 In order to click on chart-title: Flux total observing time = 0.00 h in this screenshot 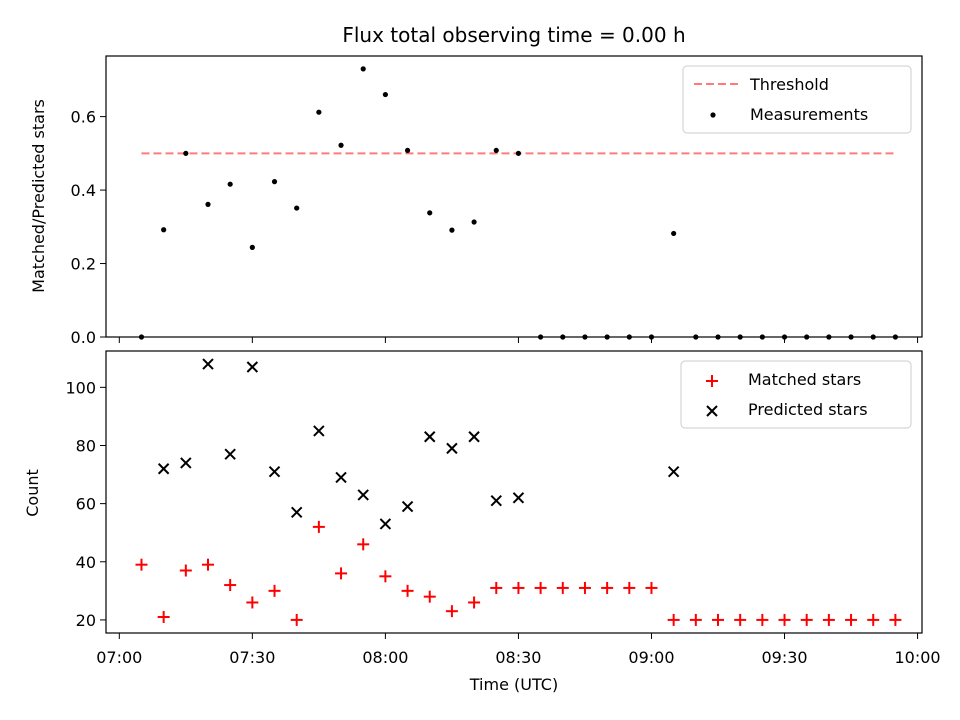, I will do `click(513, 35)`.